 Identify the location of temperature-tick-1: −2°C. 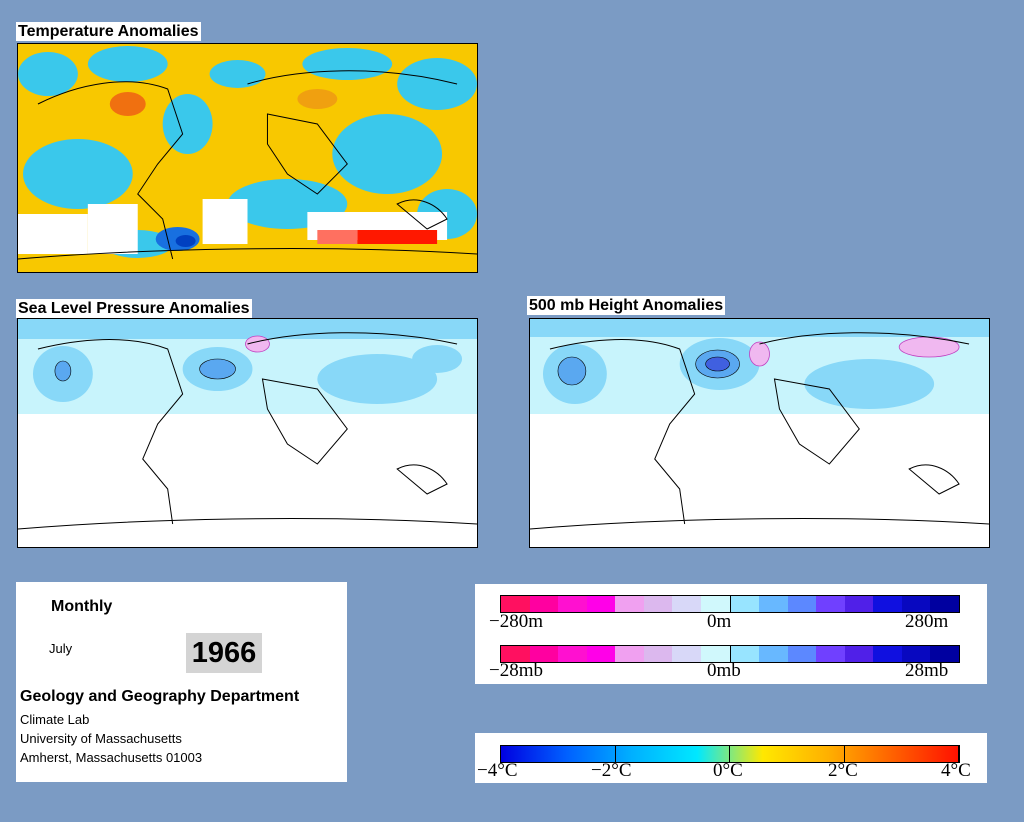
(611, 770).